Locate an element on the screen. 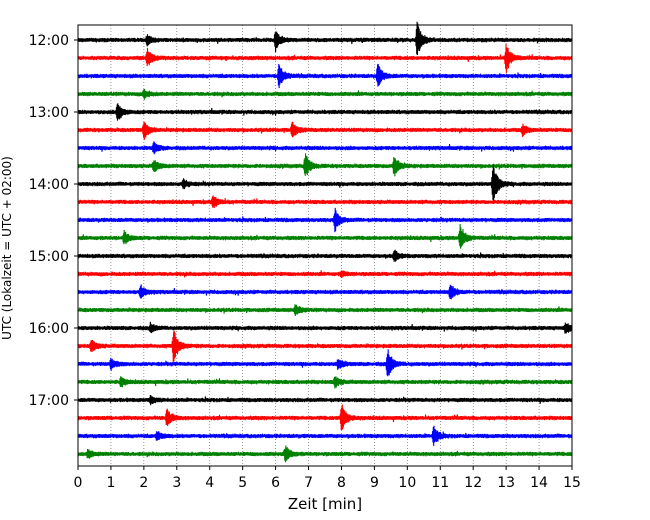 Image resolution: width=650 pixels, height=520 pixels. x-tick-label: 2 is located at coordinates (143, 483).